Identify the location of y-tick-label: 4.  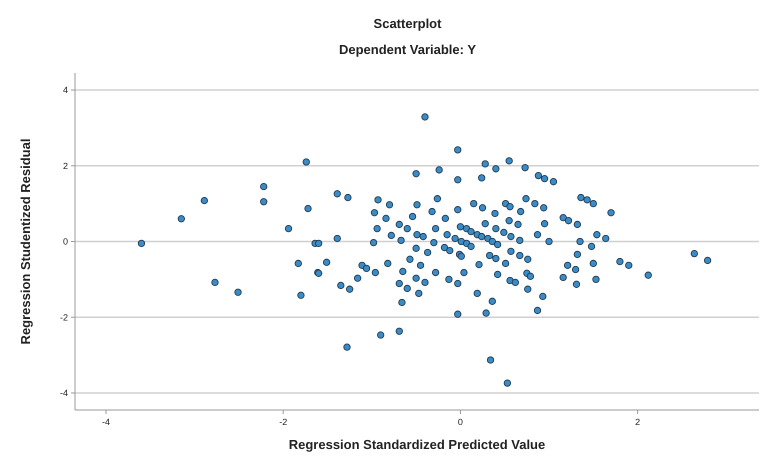
(65, 90).